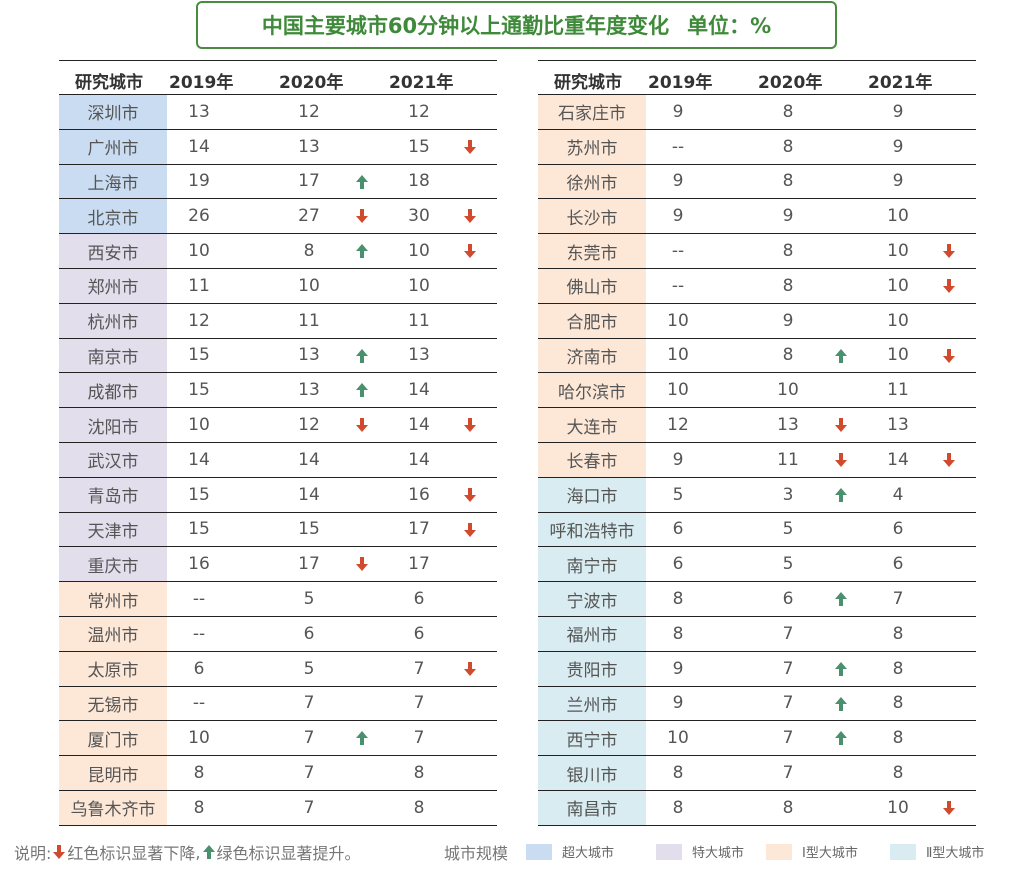 This screenshot has width=1035, height=875. What do you see at coordinates (199, 146) in the screenshot?
I see `value-cell-2019: 14` at bounding box center [199, 146].